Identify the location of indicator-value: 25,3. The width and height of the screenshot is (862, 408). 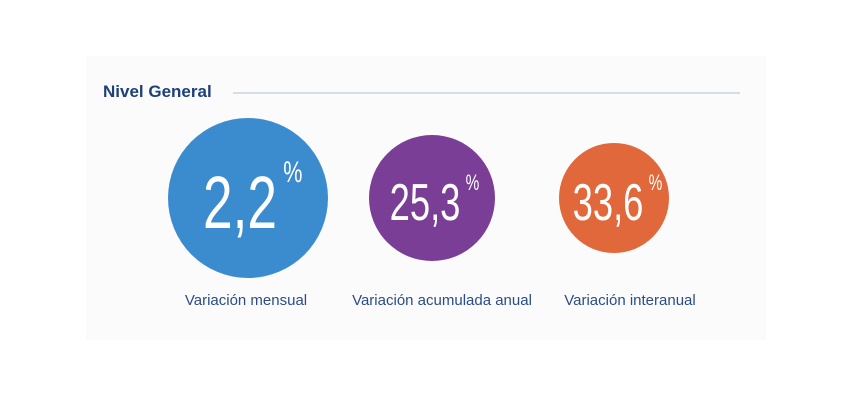
(425, 201).